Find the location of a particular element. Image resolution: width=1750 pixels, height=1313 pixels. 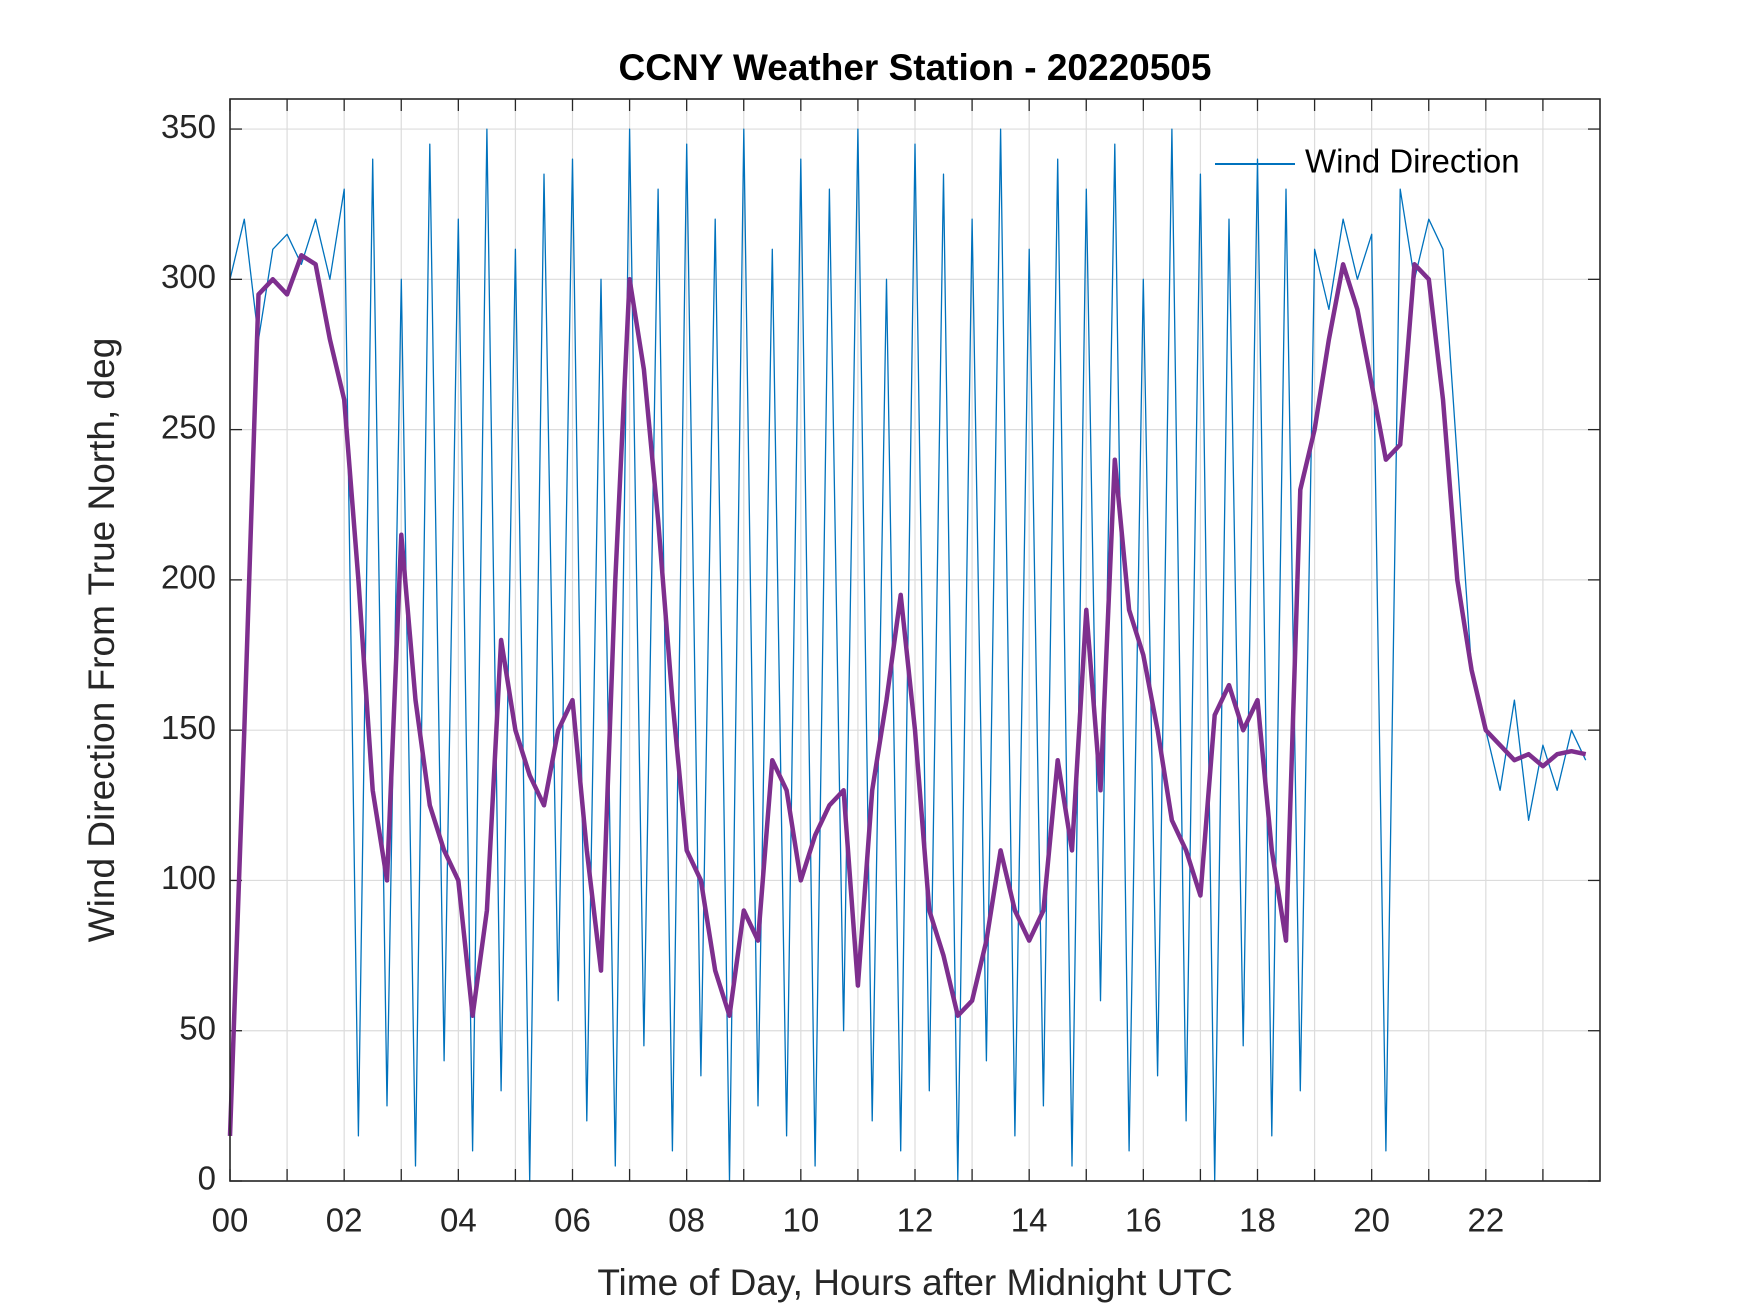

y-tick-label: 200 is located at coordinates (188, 577).